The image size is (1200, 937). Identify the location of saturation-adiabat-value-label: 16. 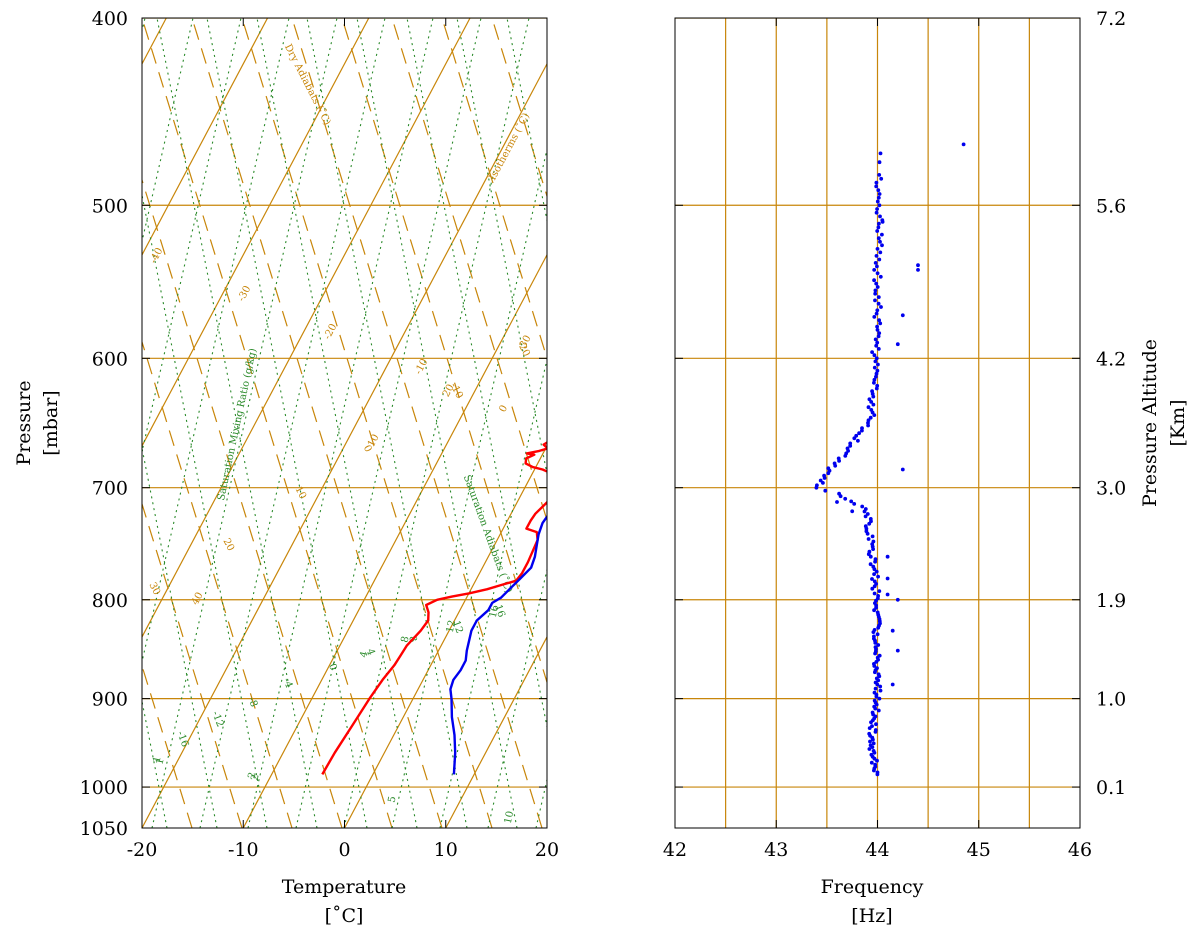
(499, 611).